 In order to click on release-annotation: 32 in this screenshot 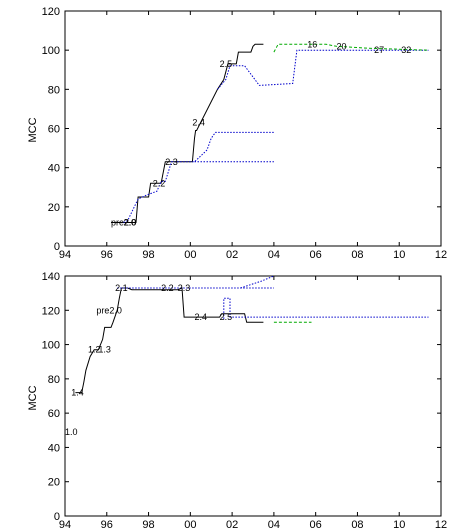, I will do `click(406, 50)`.